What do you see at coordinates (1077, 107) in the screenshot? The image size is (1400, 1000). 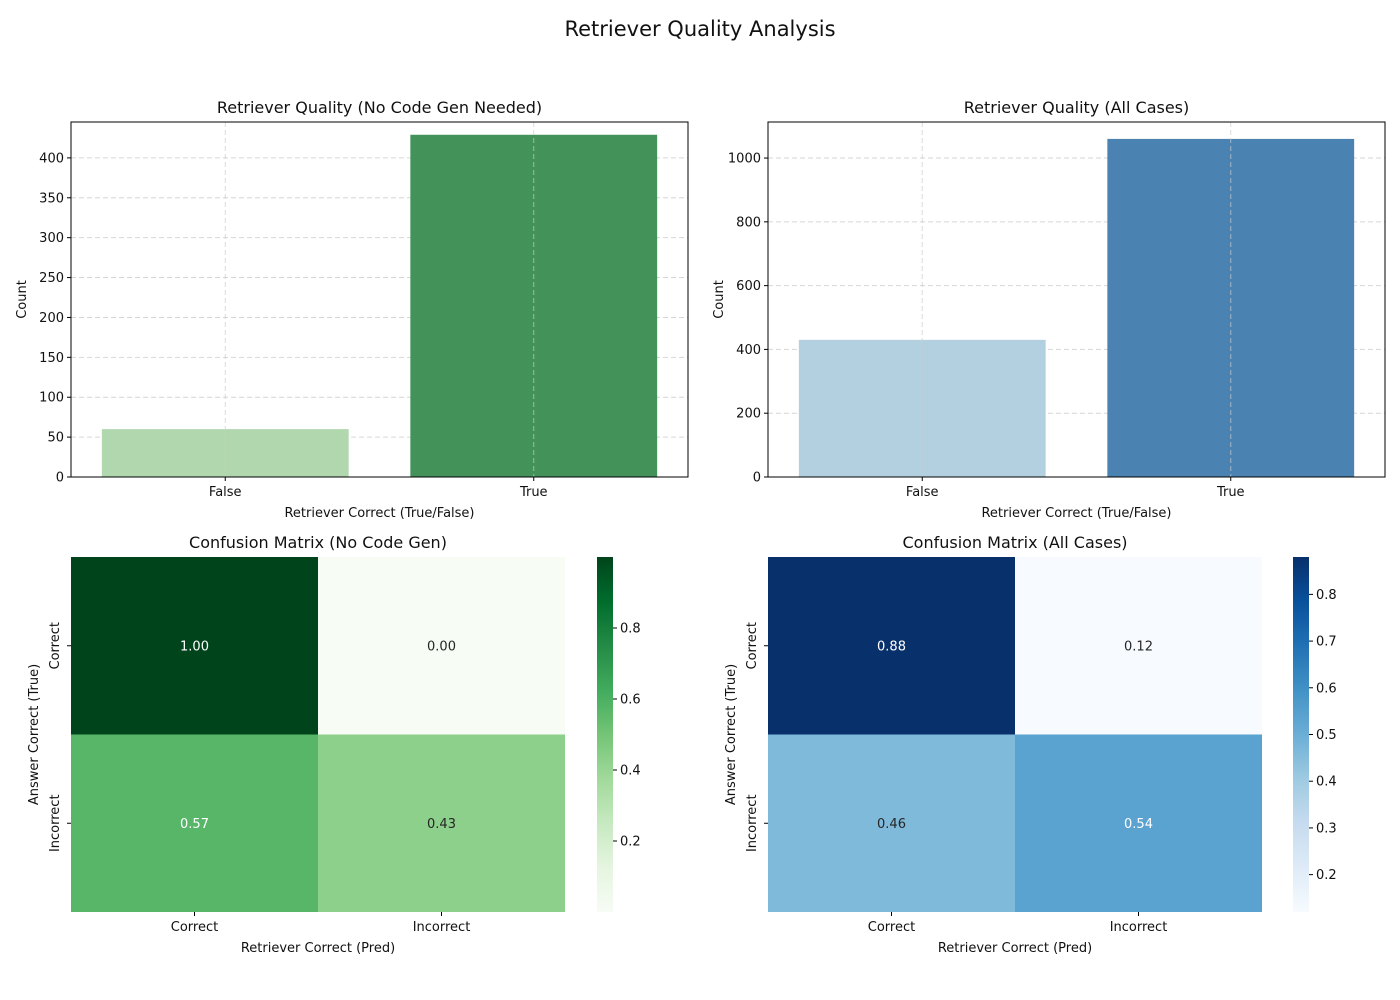 I see `chart-title: Retriever Quality (All Cases)` at bounding box center [1077, 107].